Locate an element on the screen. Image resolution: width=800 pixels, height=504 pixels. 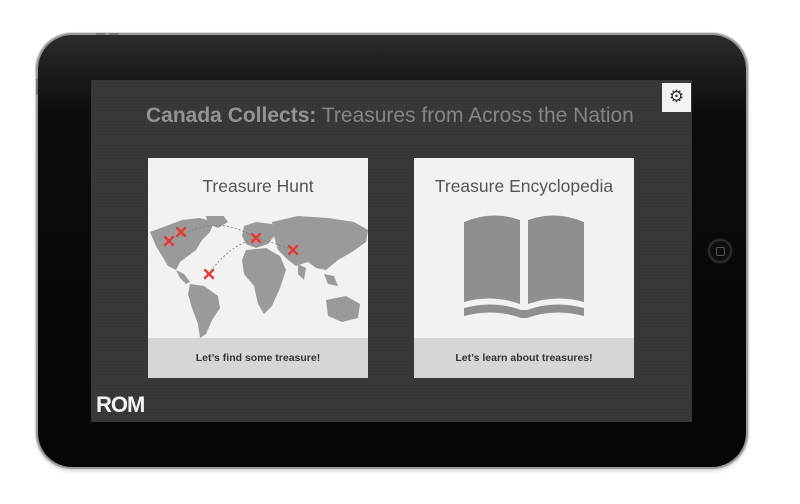
settings-button: ⚙ is located at coordinates (676, 97).